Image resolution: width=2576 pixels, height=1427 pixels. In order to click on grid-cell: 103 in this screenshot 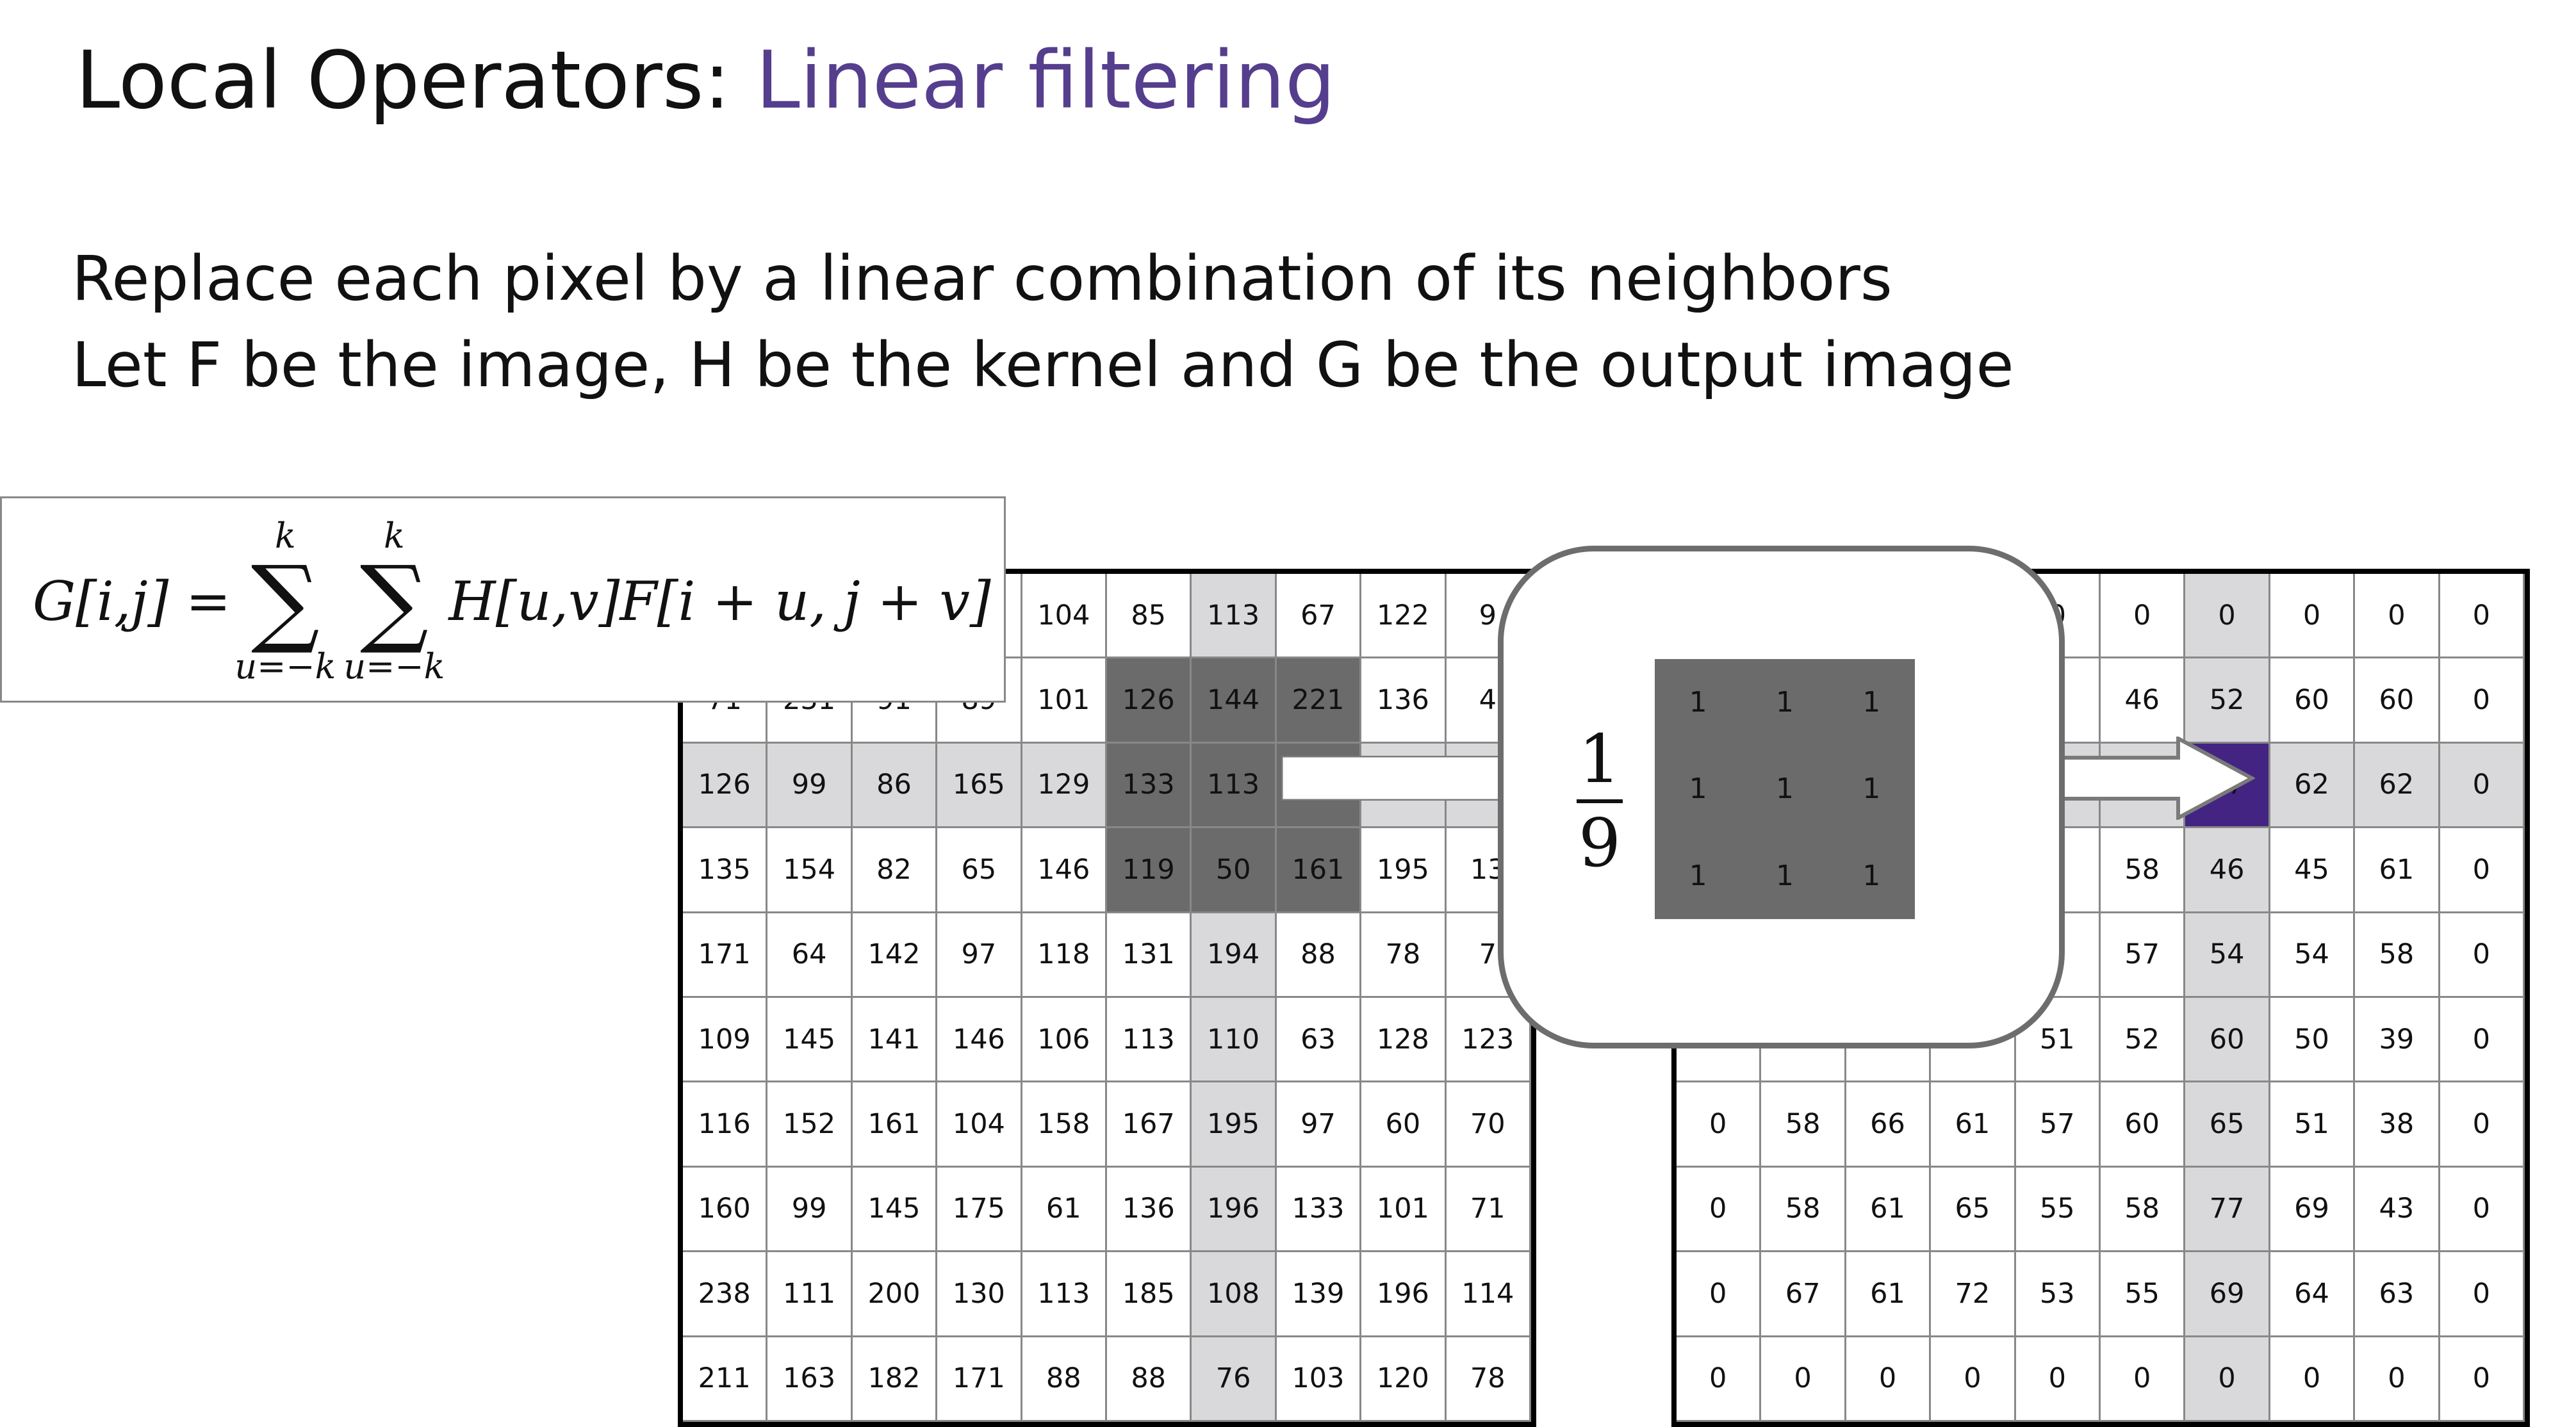, I will do `click(1319, 1379)`.